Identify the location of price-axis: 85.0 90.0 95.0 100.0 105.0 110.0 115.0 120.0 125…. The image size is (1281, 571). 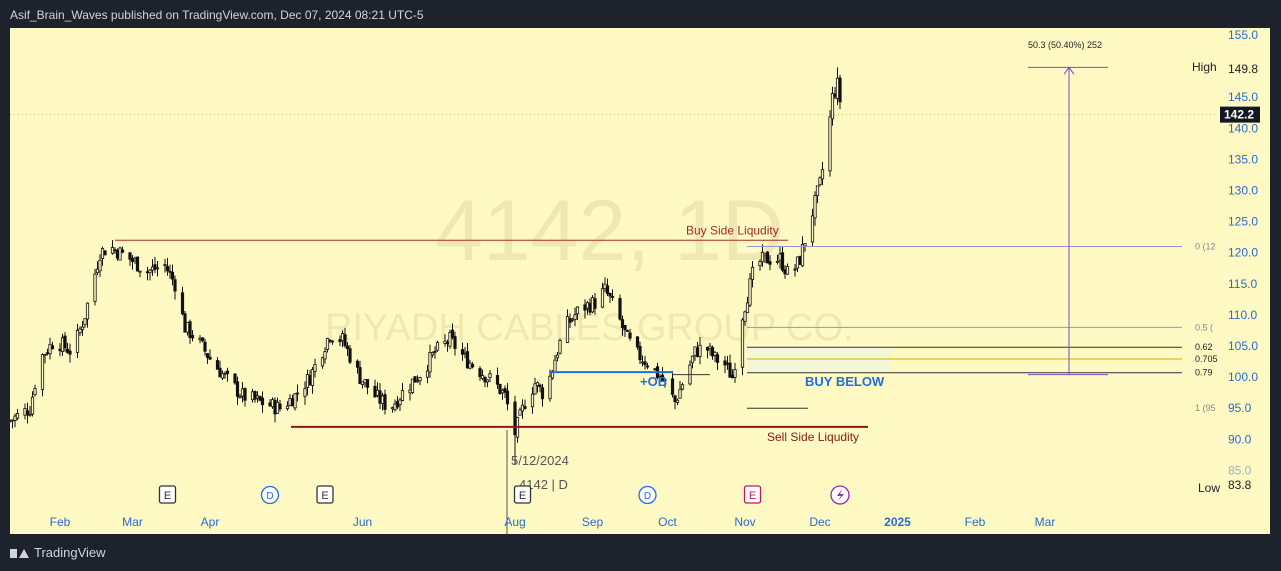
(1226, 261).